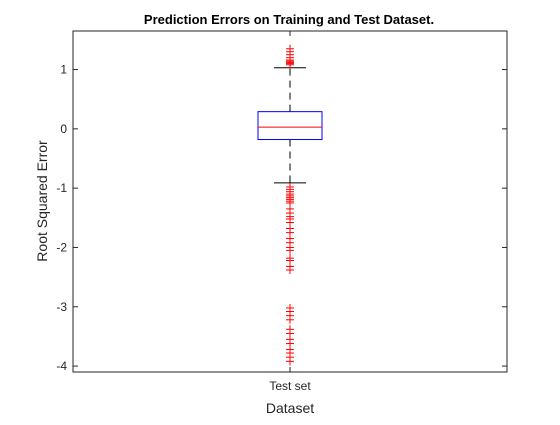  What do you see at coordinates (290, 212) in the screenshot?
I see `x-axis-ticks: Test set` at bounding box center [290, 212].